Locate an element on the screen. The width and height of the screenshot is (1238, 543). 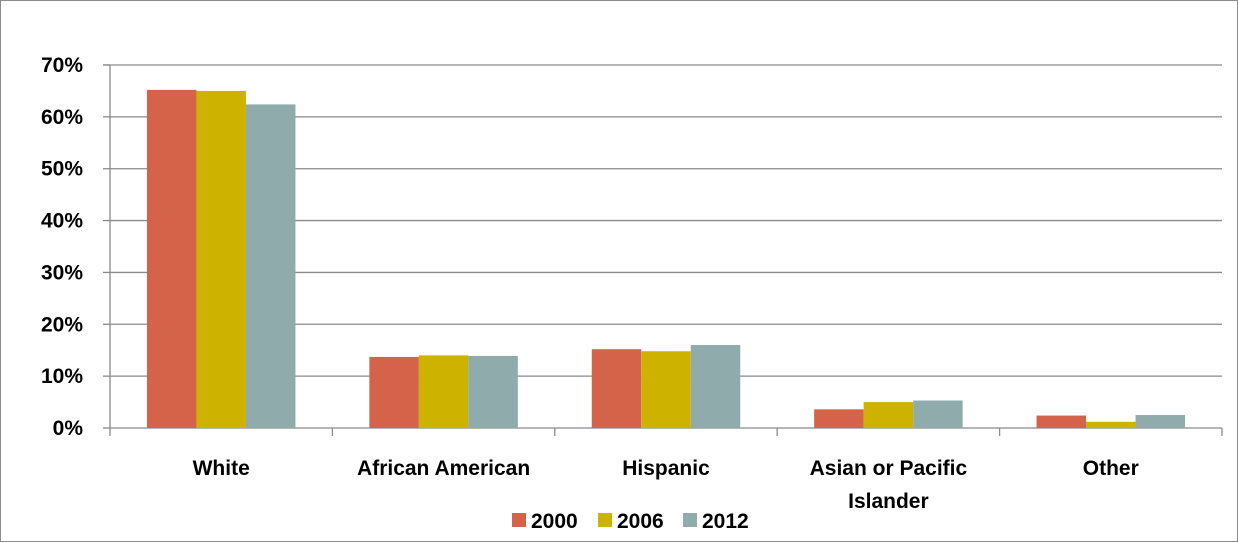
y-tick-label: 70% is located at coordinates (62, 65).